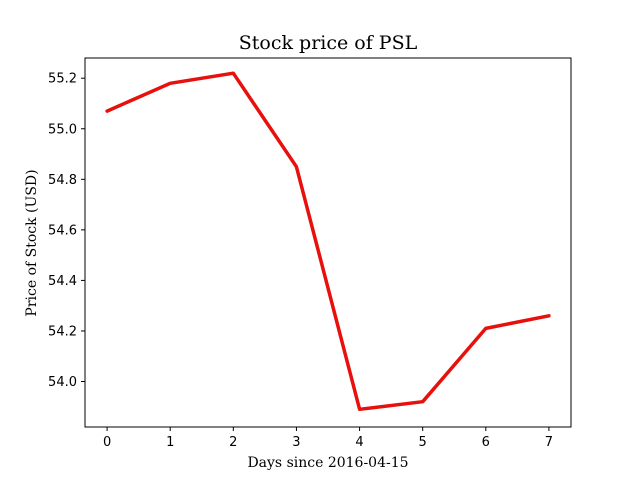 This screenshot has height=480, width=640. Describe the element at coordinates (423, 442) in the screenshot. I see `x-tick-label: 5` at that location.